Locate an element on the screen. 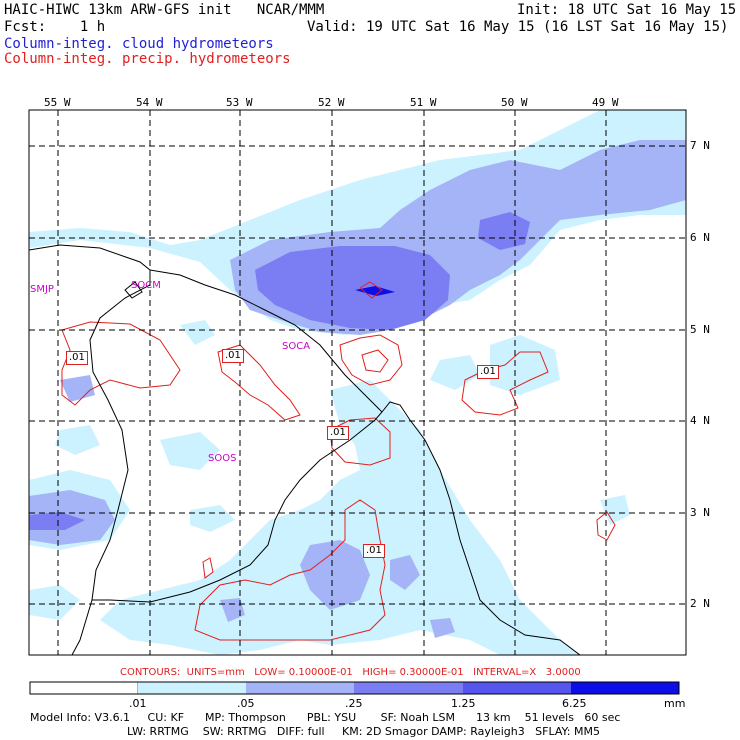 This screenshot has width=740, height=740. lat-label: 4 N is located at coordinates (700, 420).